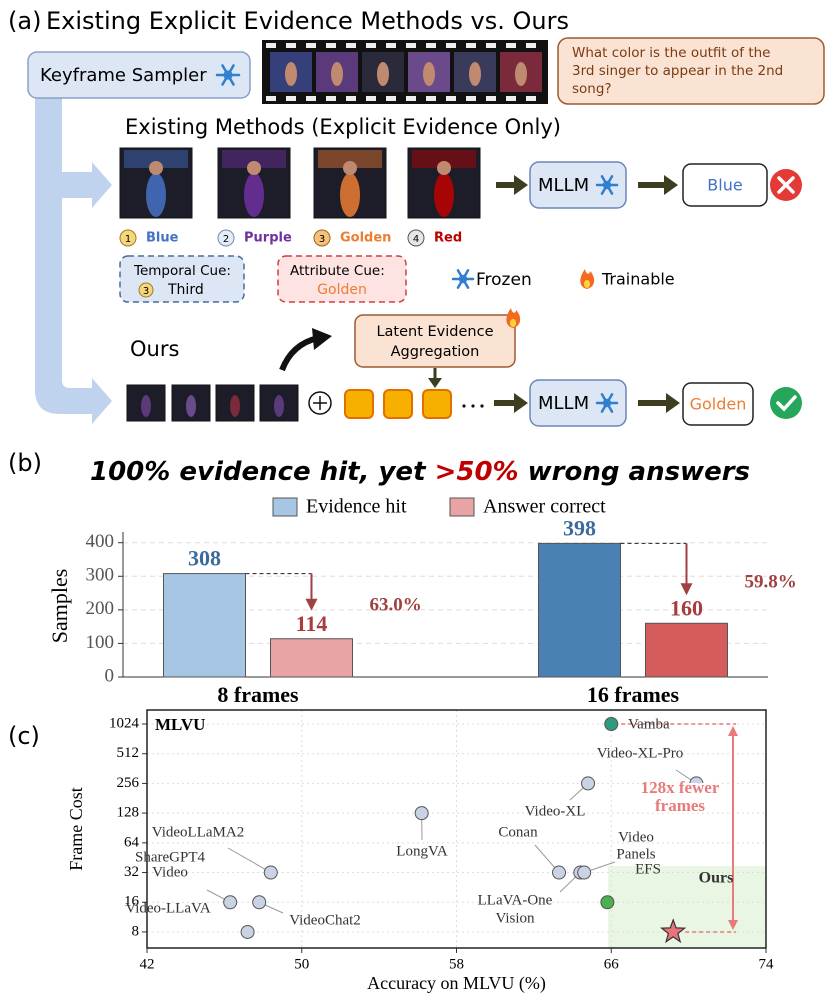  What do you see at coordinates (716, 878) in the screenshot?
I see `point-label: Ours` at bounding box center [716, 878].